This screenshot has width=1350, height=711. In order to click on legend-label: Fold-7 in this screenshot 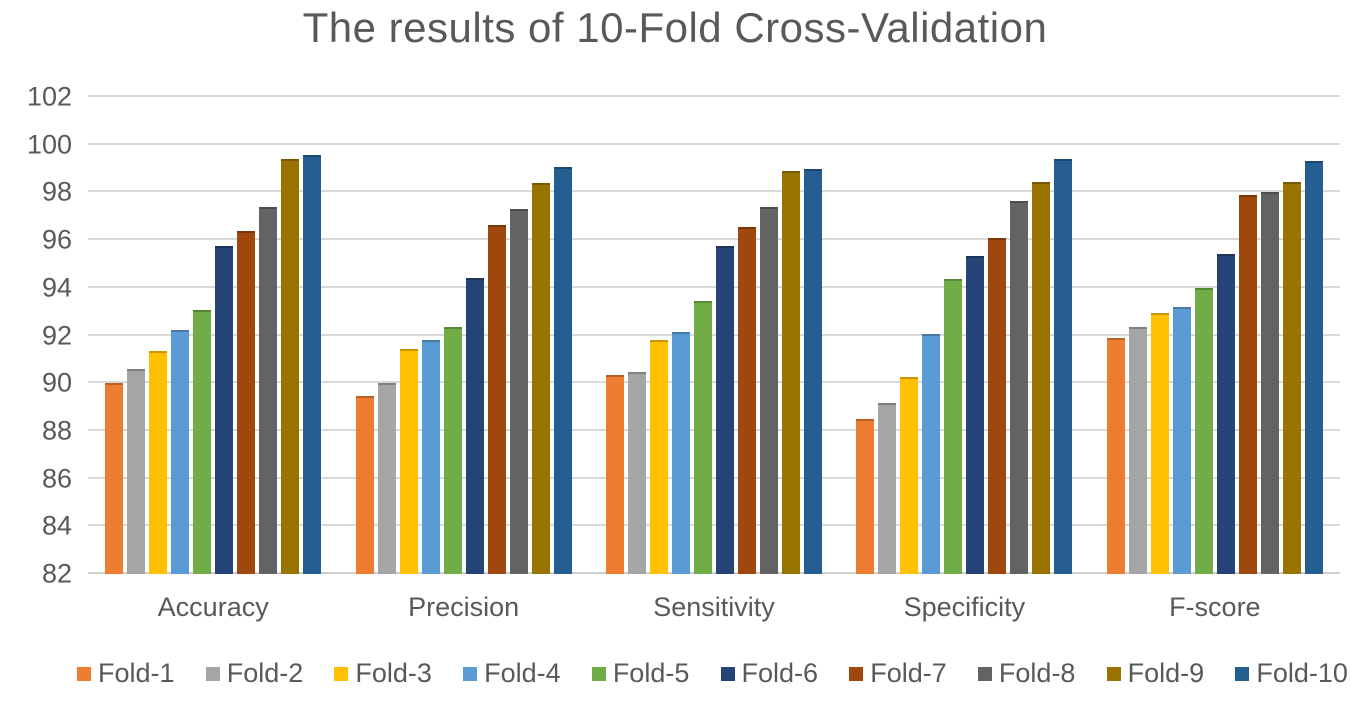, I will do `click(908, 673)`.